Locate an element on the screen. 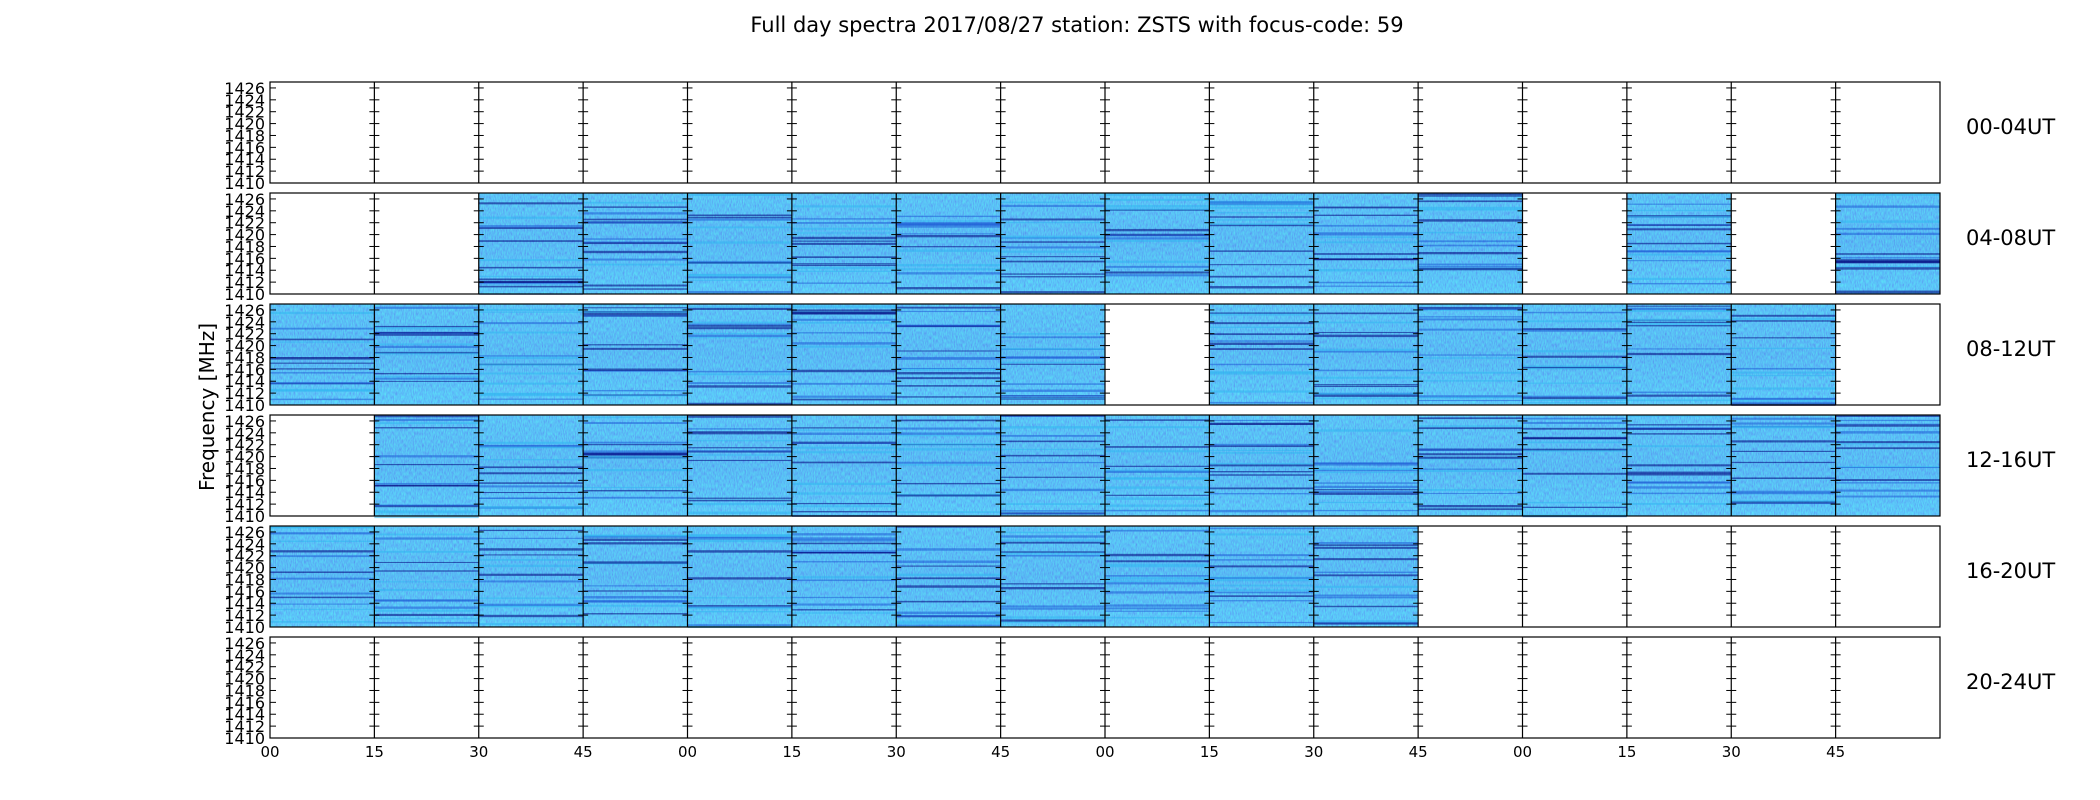 The width and height of the screenshot is (2100, 800). row-label: 00-04UT is located at coordinates (2010, 127).